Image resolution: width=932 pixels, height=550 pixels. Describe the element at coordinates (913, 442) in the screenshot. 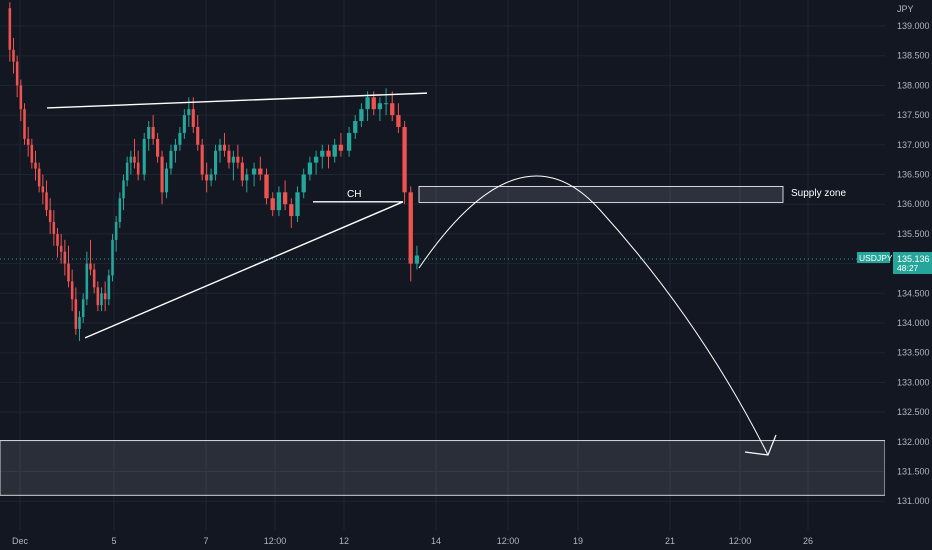

I see `y-tick-label: 132.000` at that location.